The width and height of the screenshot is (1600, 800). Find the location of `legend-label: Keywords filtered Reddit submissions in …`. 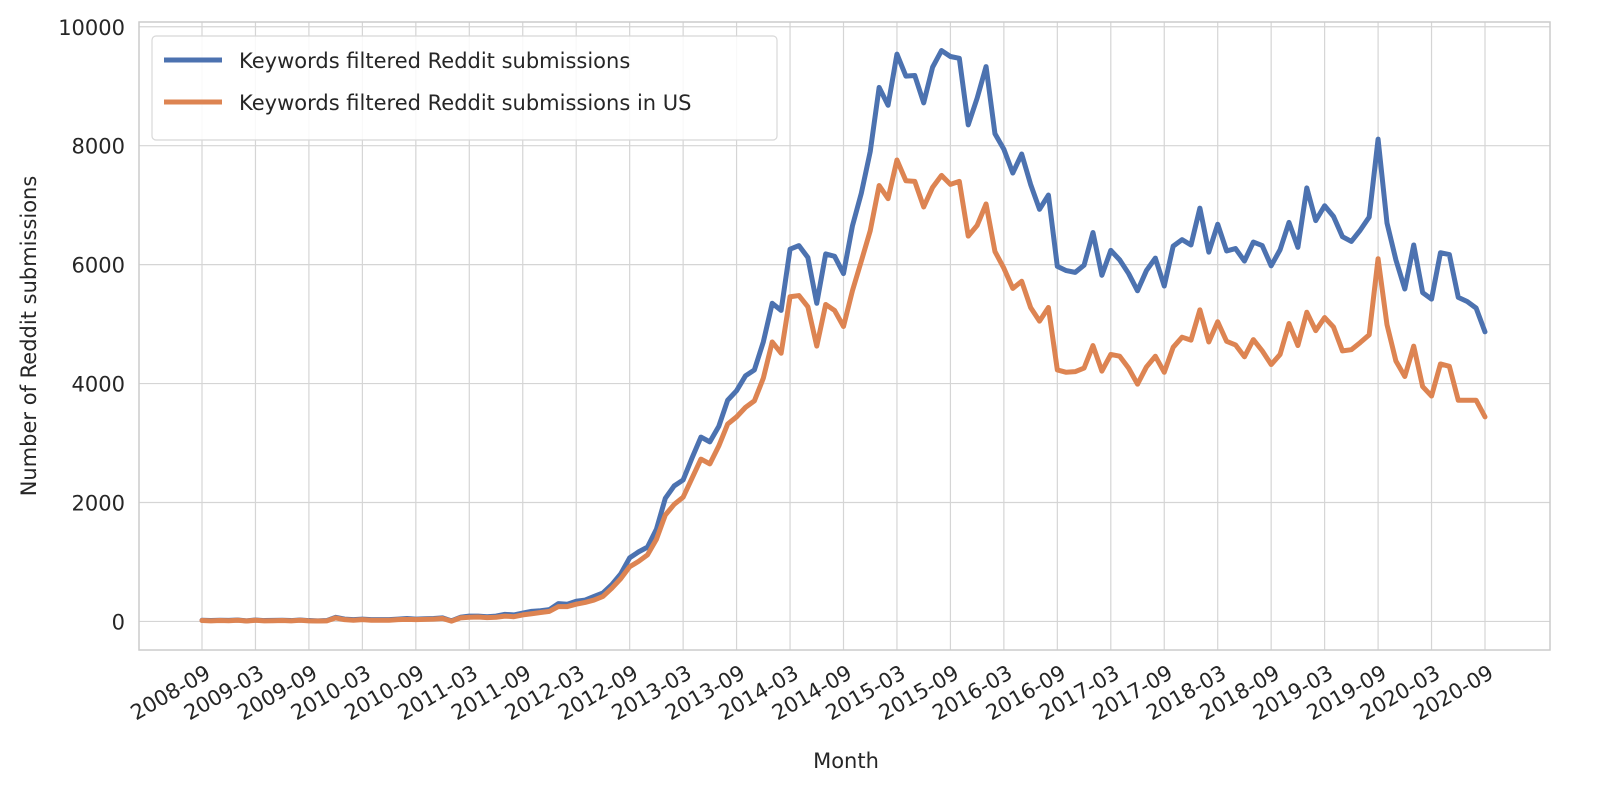

legend-label: Keywords filtered Reddit submissions in … is located at coordinates (465, 103).